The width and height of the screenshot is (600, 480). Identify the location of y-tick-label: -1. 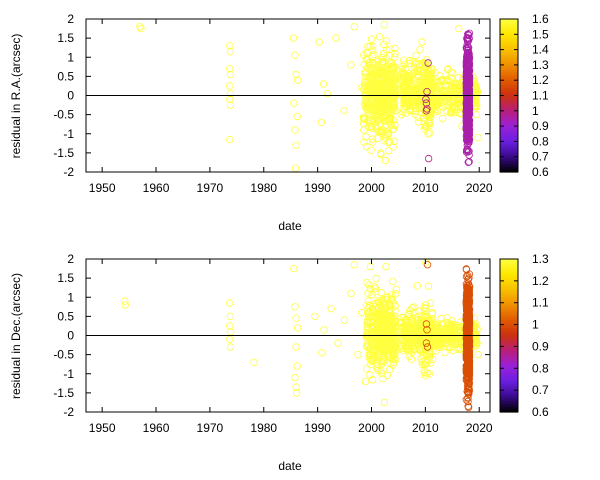
(68, 374).